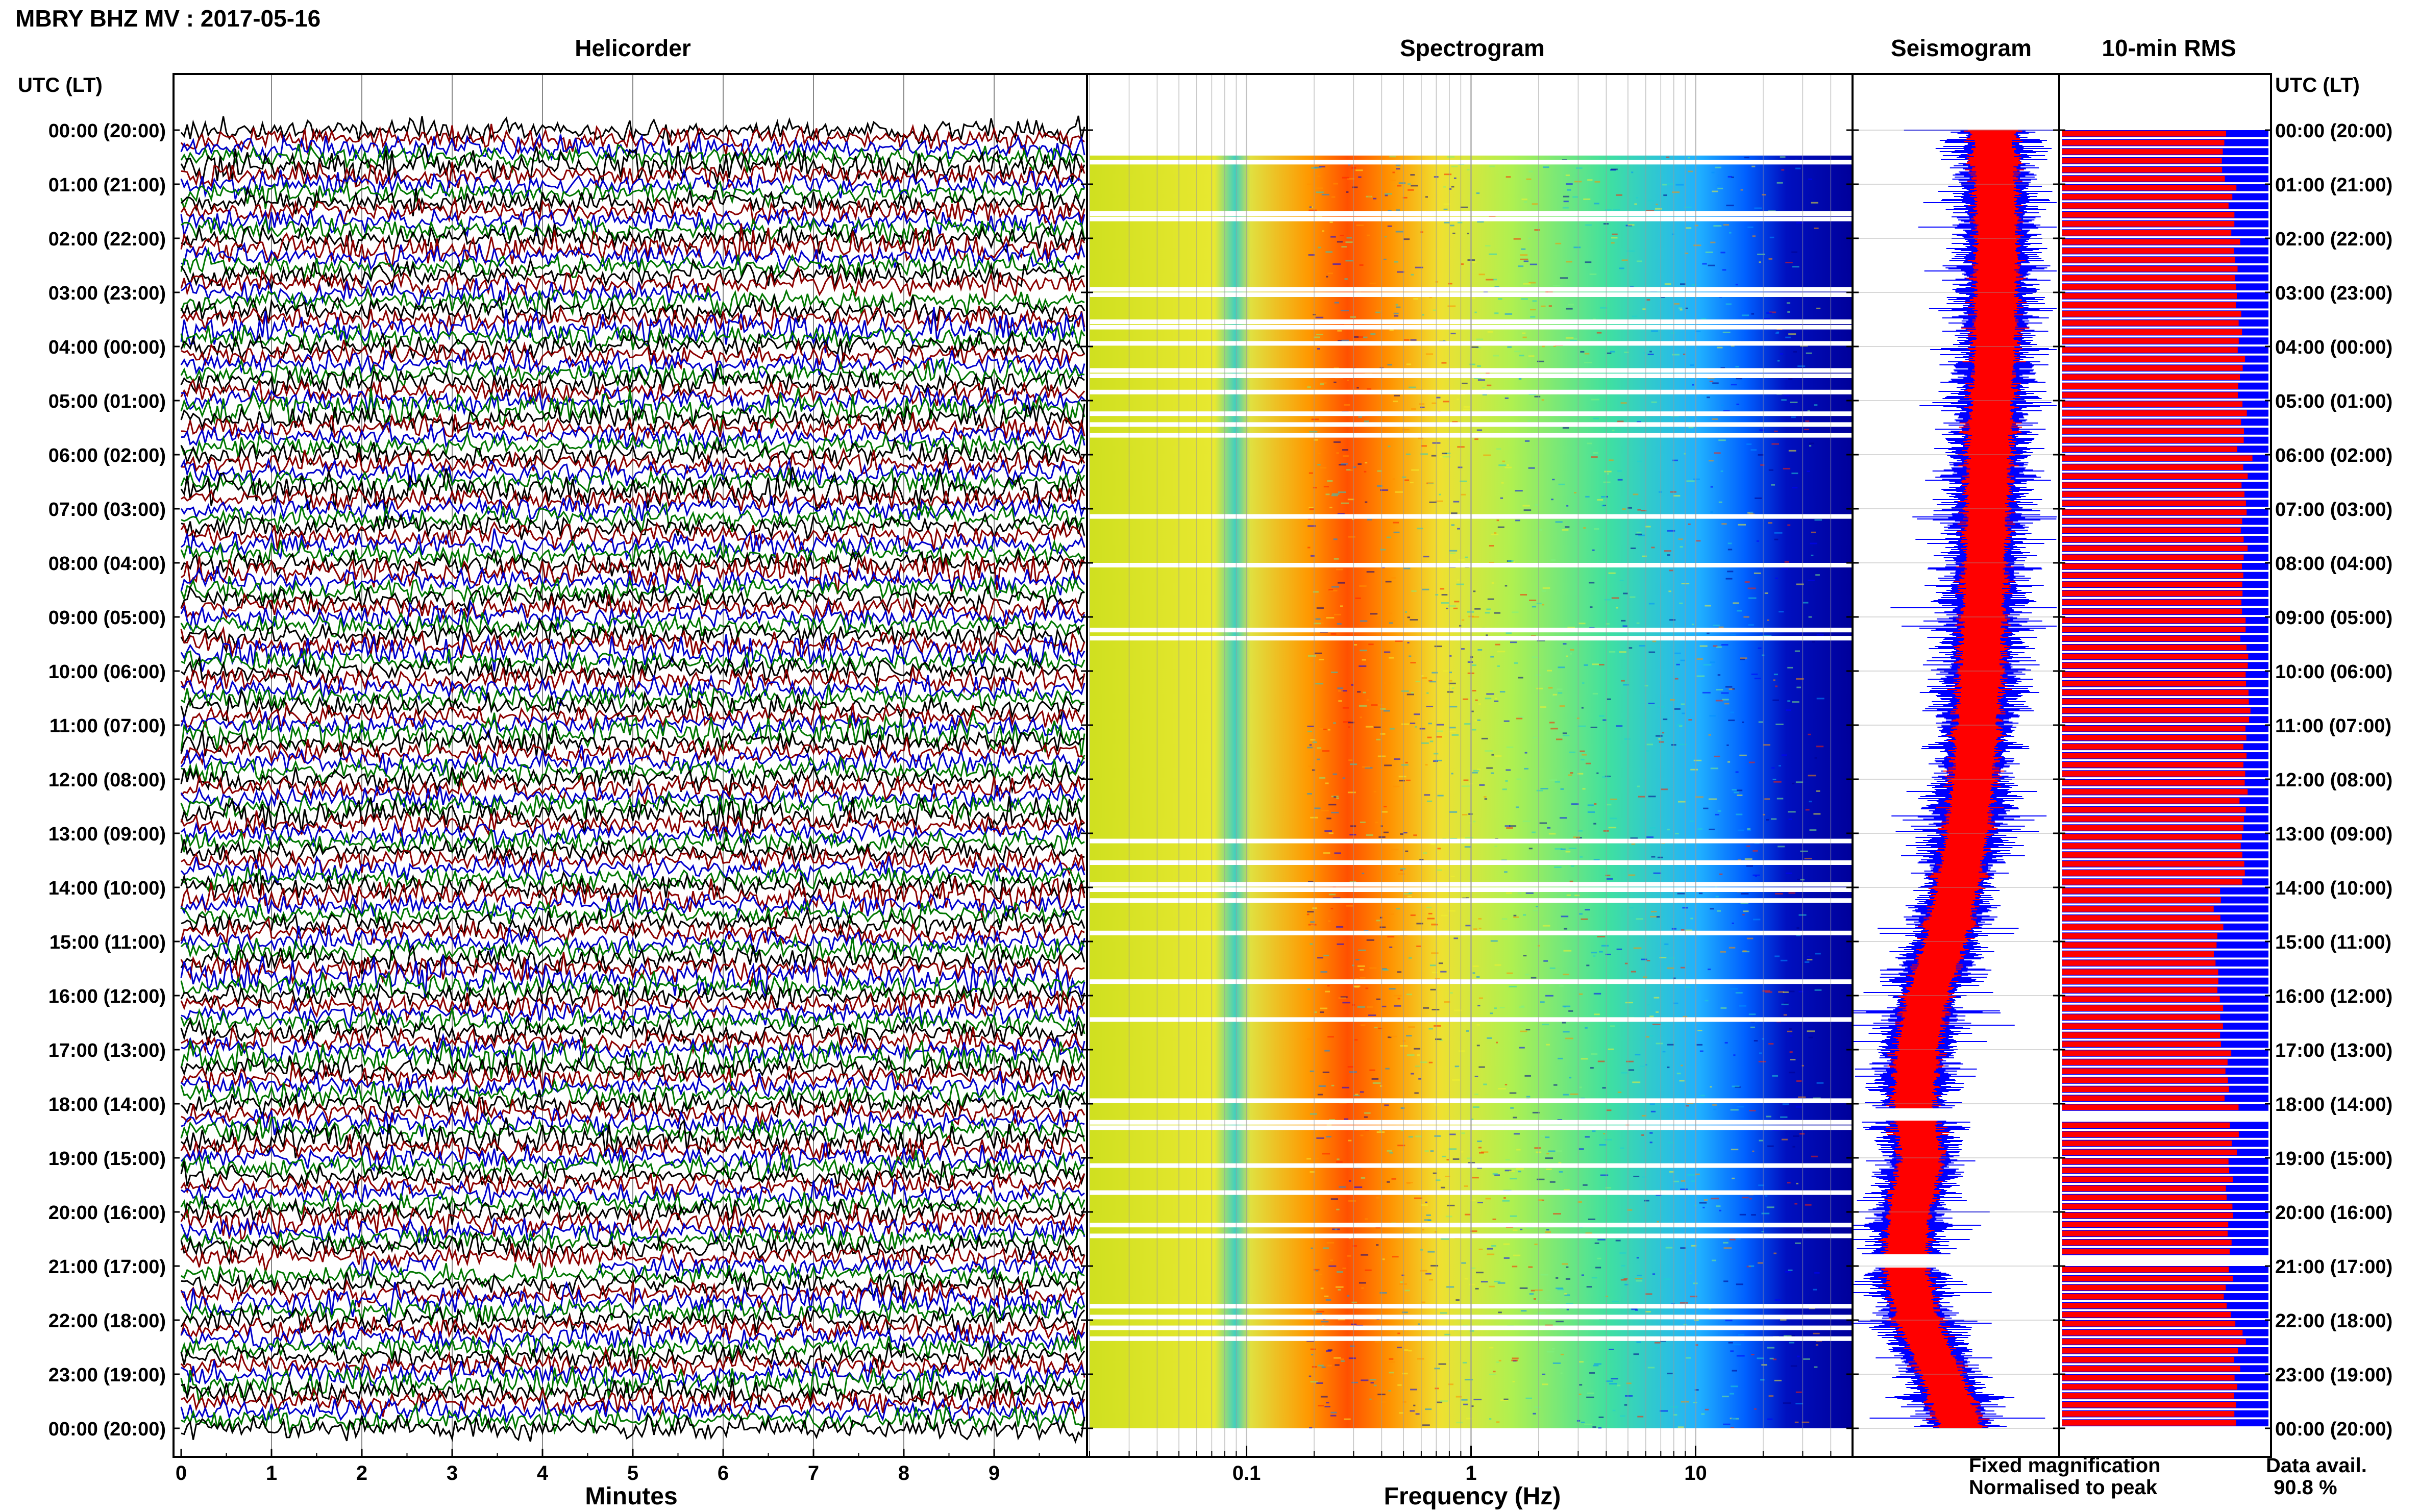 This screenshot has height=1512, width=2419. What do you see at coordinates (2333, 239) in the screenshot?
I see `time-label-right: 02:00 (22:00)` at bounding box center [2333, 239].